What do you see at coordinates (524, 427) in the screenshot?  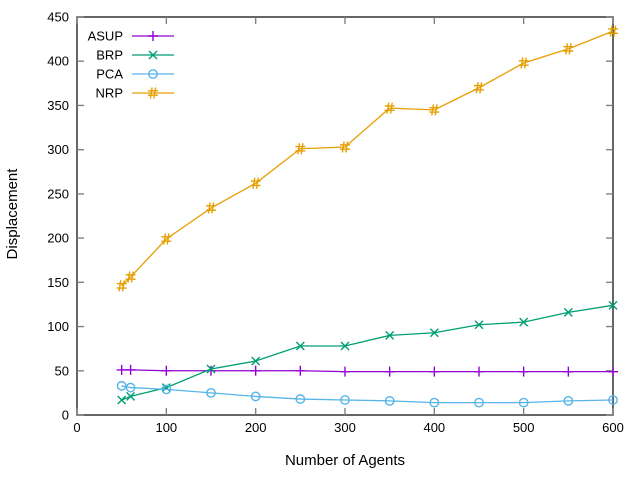 I see `x-tick-label: 500` at bounding box center [524, 427].